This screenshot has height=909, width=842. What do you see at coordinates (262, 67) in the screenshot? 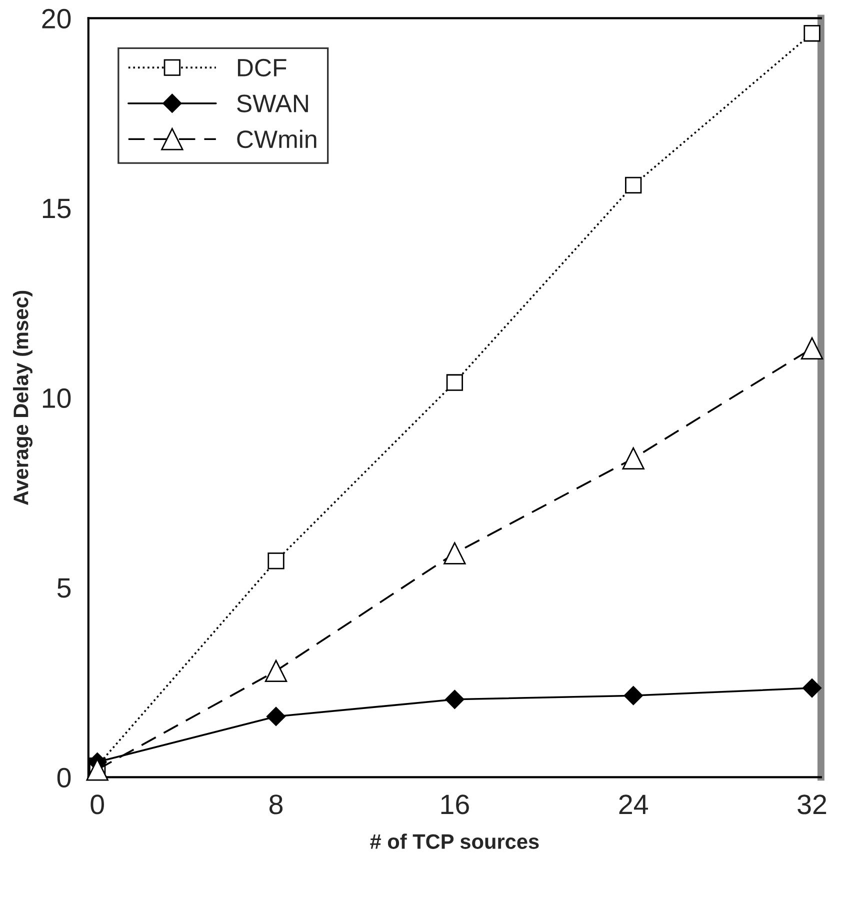
I see `legend-label: DCF` at bounding box center [262, 67].